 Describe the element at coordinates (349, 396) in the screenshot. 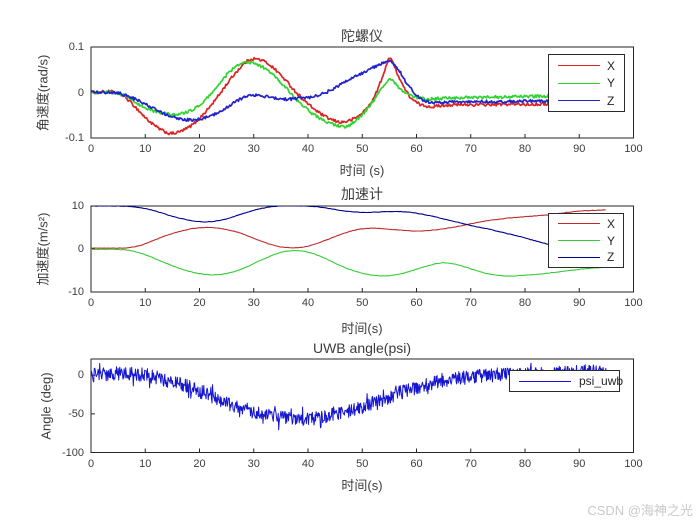

I see `series-psi_uwb` at that location.